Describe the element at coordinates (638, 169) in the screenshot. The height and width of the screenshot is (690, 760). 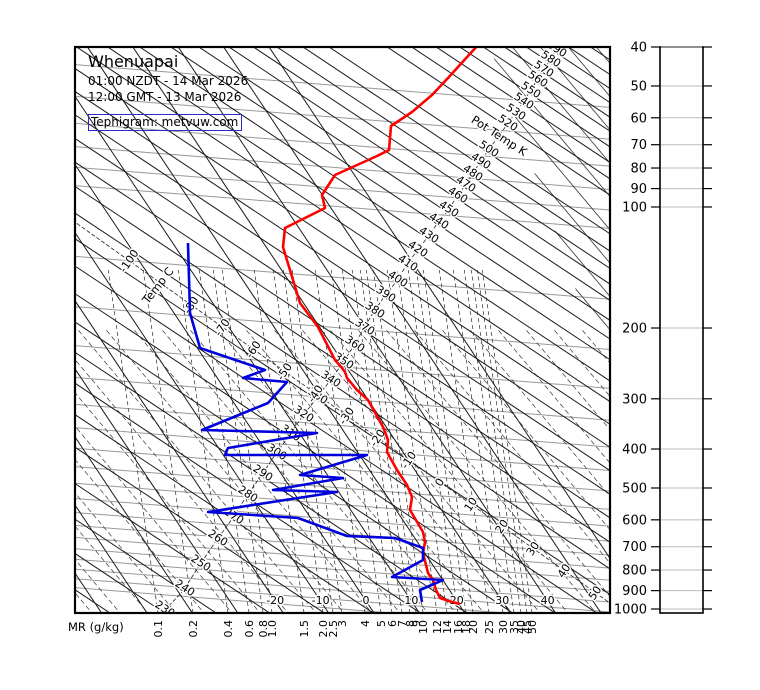
I see `pressure-tick-label: 80` at that location.